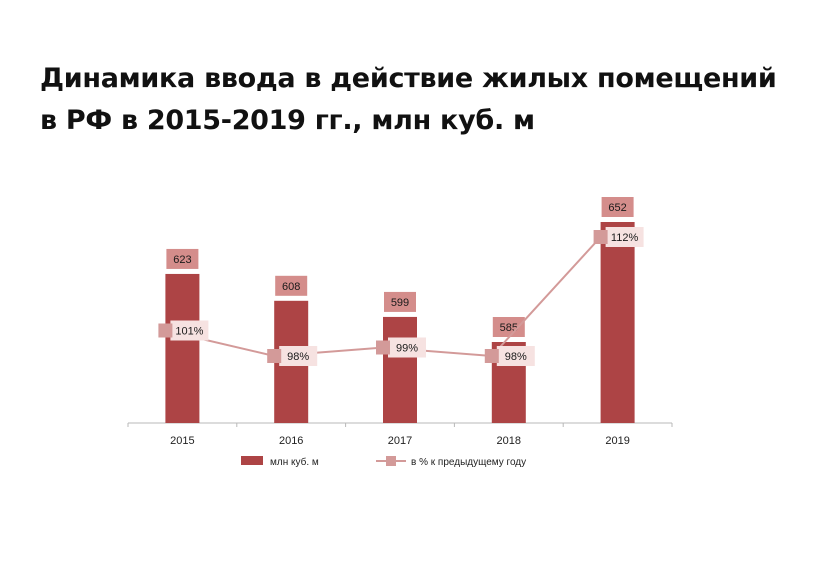  I want to click on percent-marker-2019, so click(600, 237).